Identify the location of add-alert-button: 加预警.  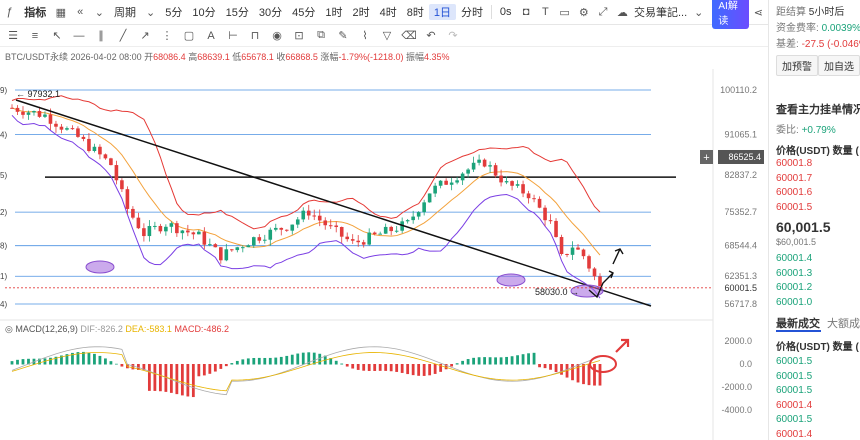
(797, 65).